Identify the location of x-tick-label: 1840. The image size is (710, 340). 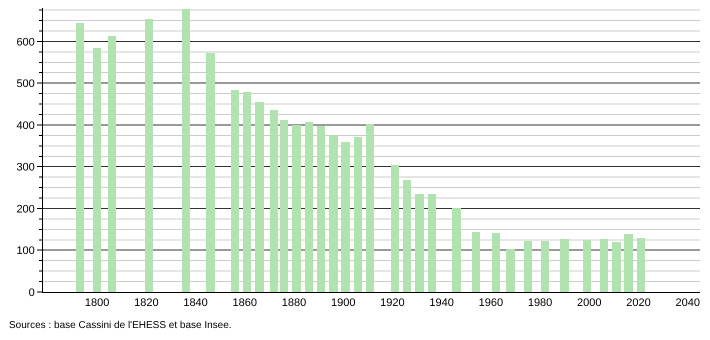
(195, 303).